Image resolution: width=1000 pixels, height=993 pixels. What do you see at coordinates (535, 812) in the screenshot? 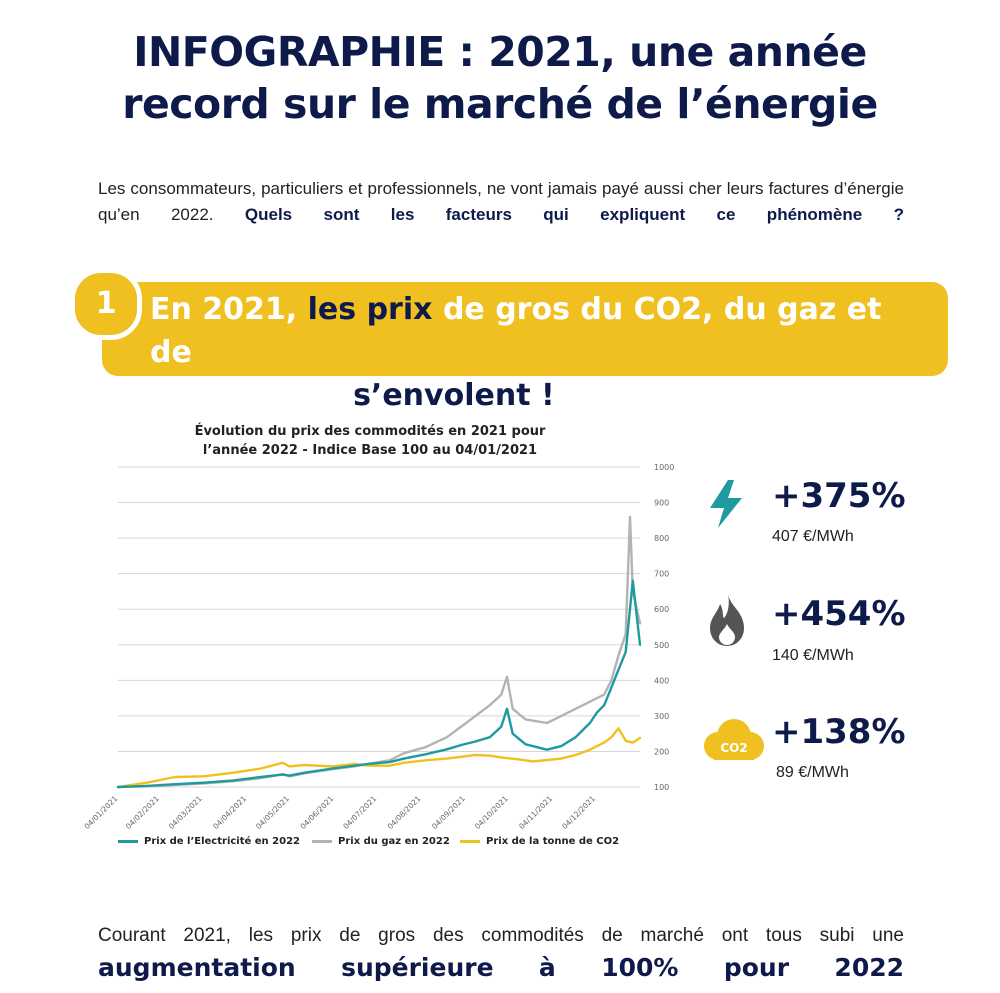
I see `x-tick-label: 04/11/2021` at bounding box center [535, 812].